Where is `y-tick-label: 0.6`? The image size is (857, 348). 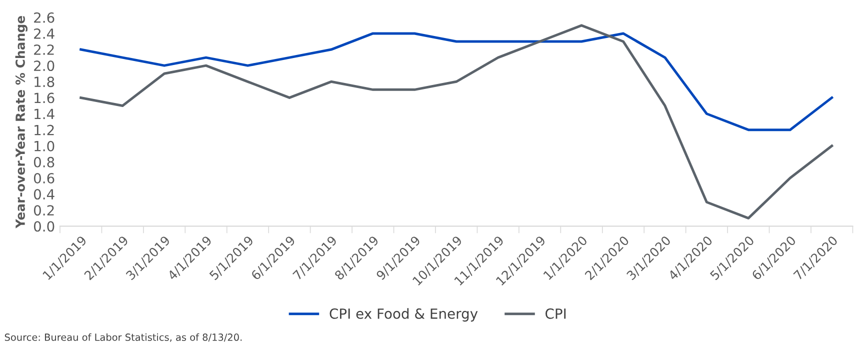 y-tick-label: 0.6 is located at coordinates (44, 178).